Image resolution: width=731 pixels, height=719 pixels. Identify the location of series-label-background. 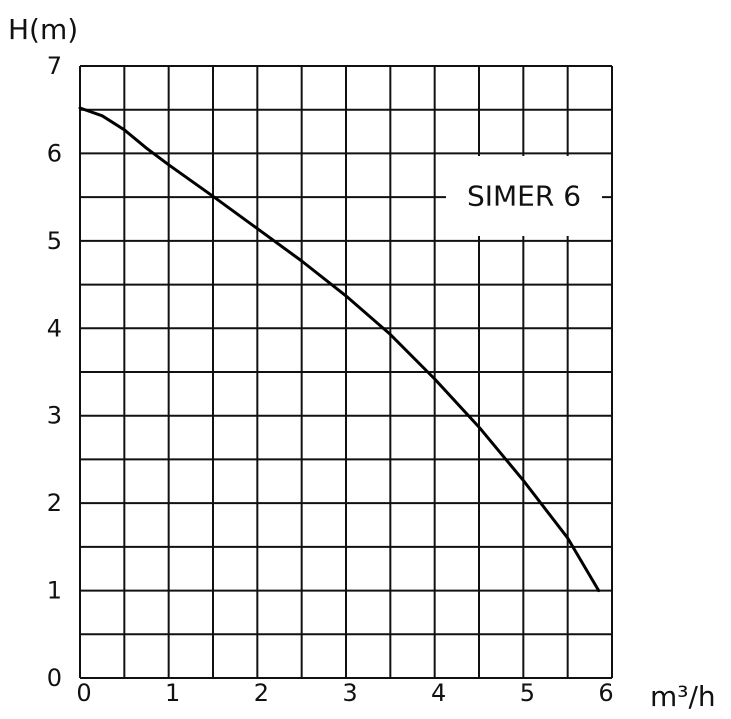
(524, 196).